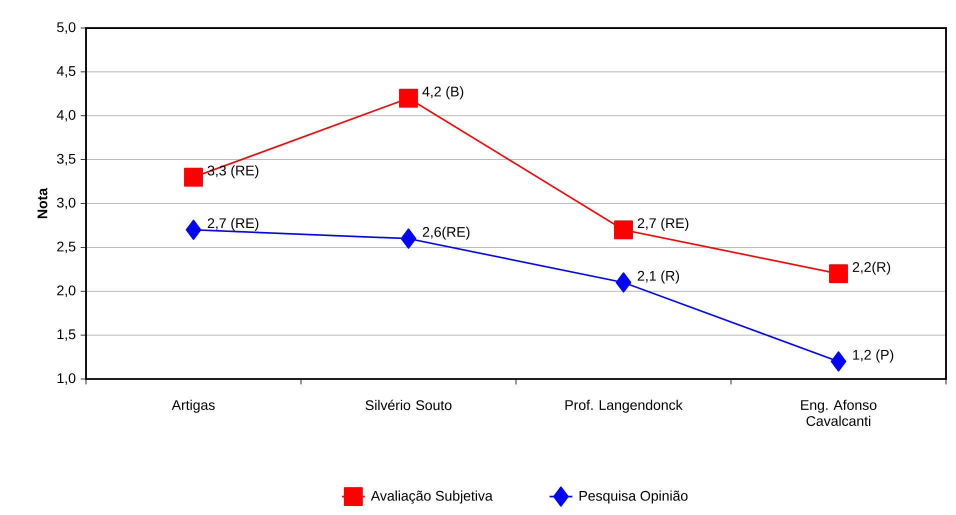 This screenshot has height=515, width=956. I want to click on data-label: 2,2(R), so click(871, 268).